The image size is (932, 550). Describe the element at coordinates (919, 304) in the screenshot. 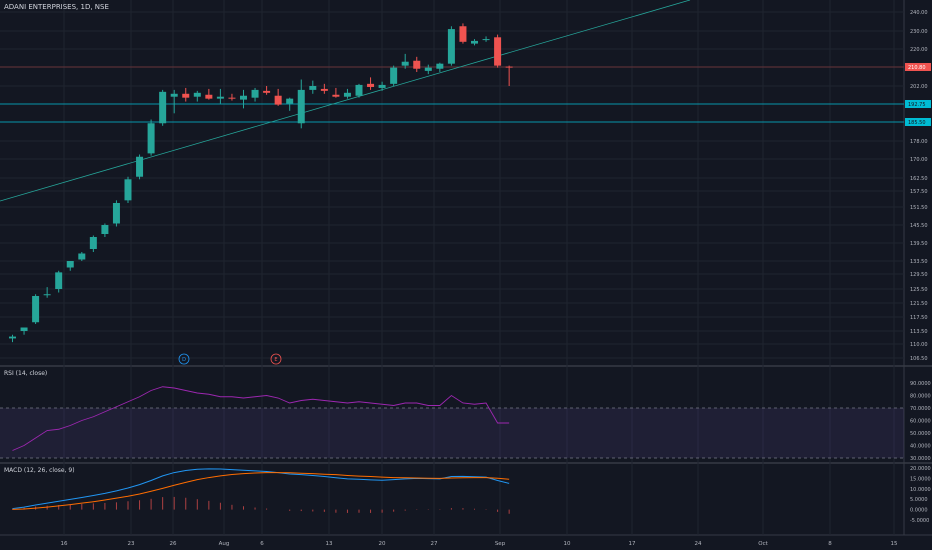

I see `y-tick-label: 121.50` at that location.